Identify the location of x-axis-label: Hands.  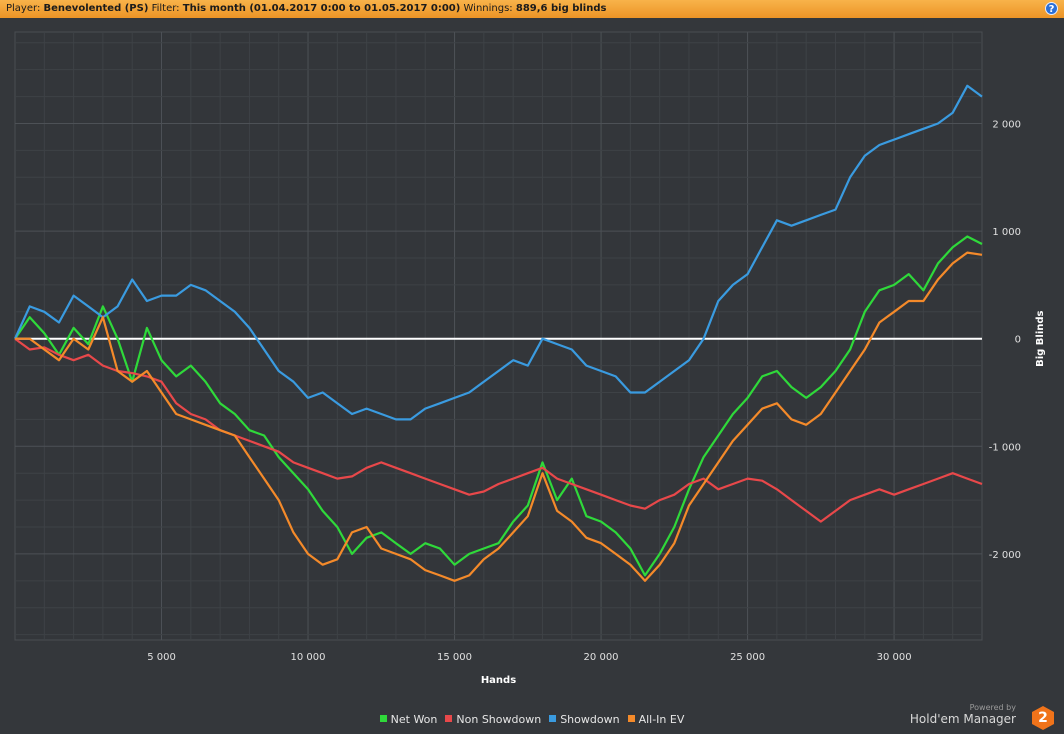
(498, 680).